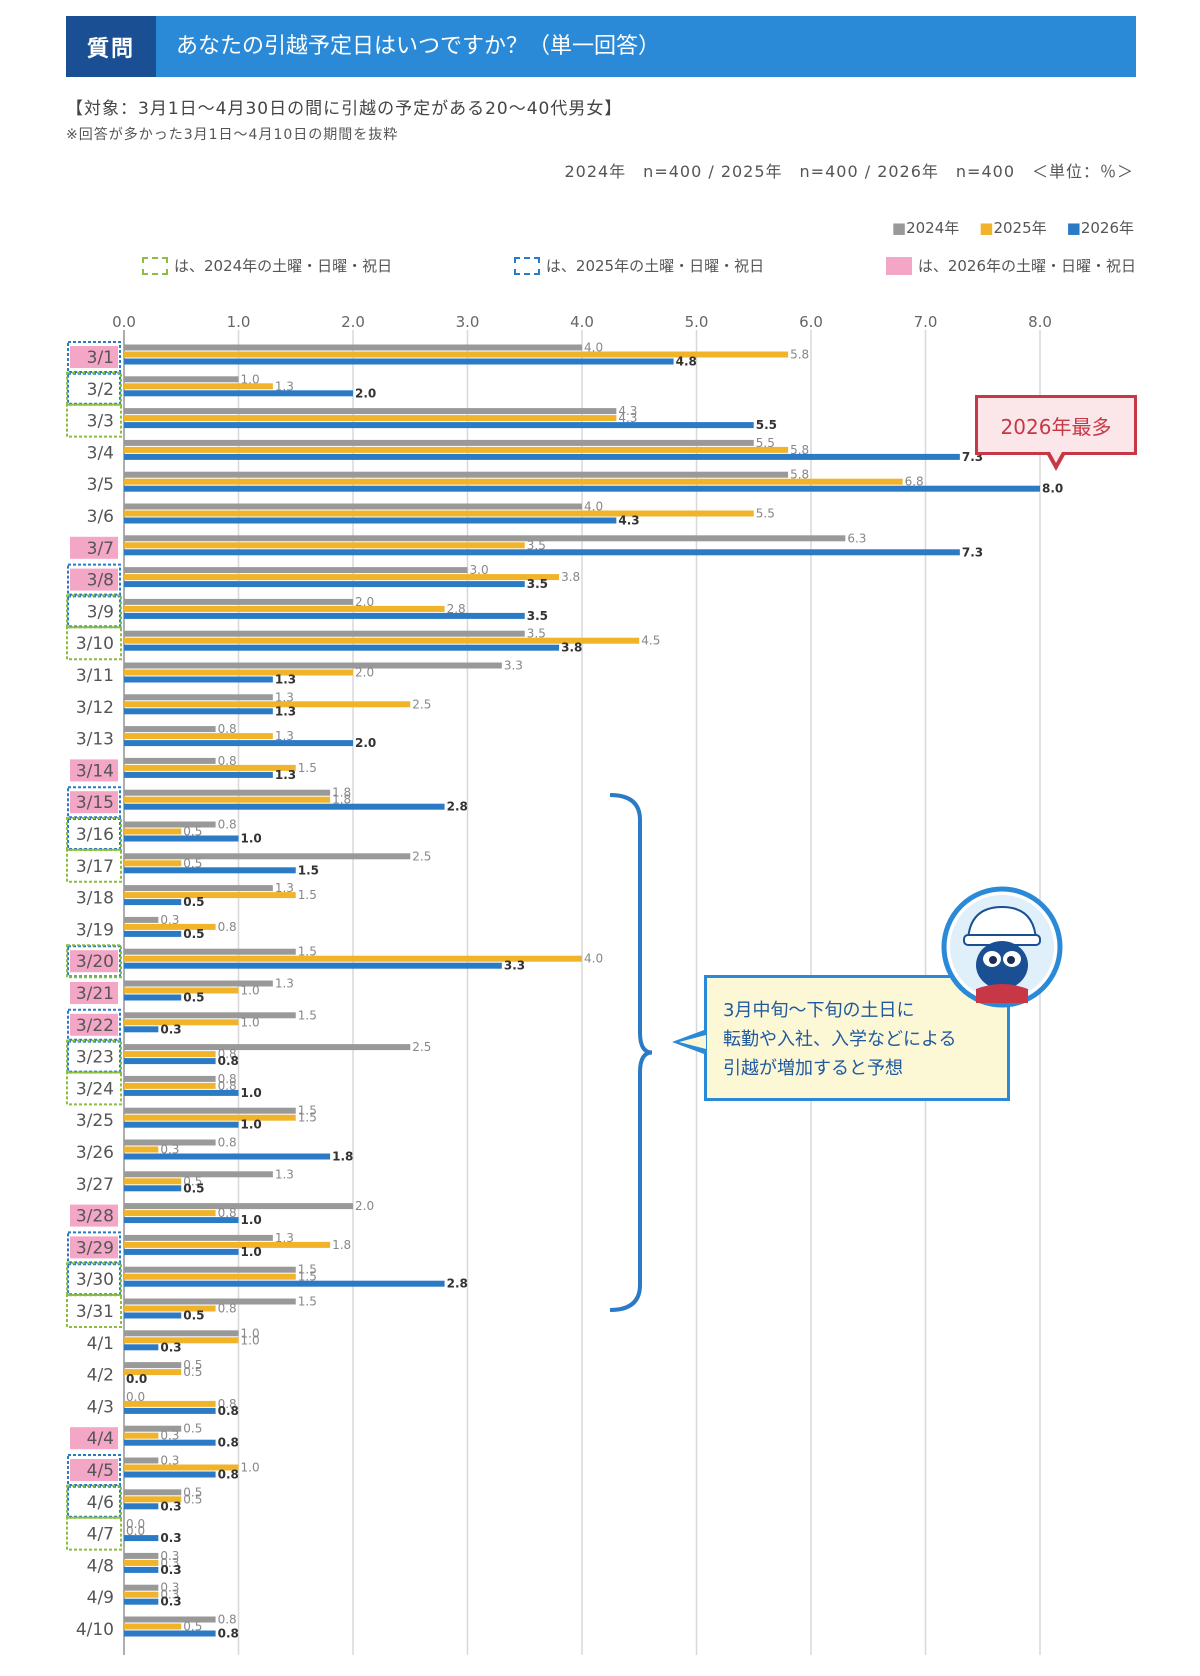 This screenshot has height=1676, width=1200. I want to click on category-label: 4/3, so click(100, 1407).